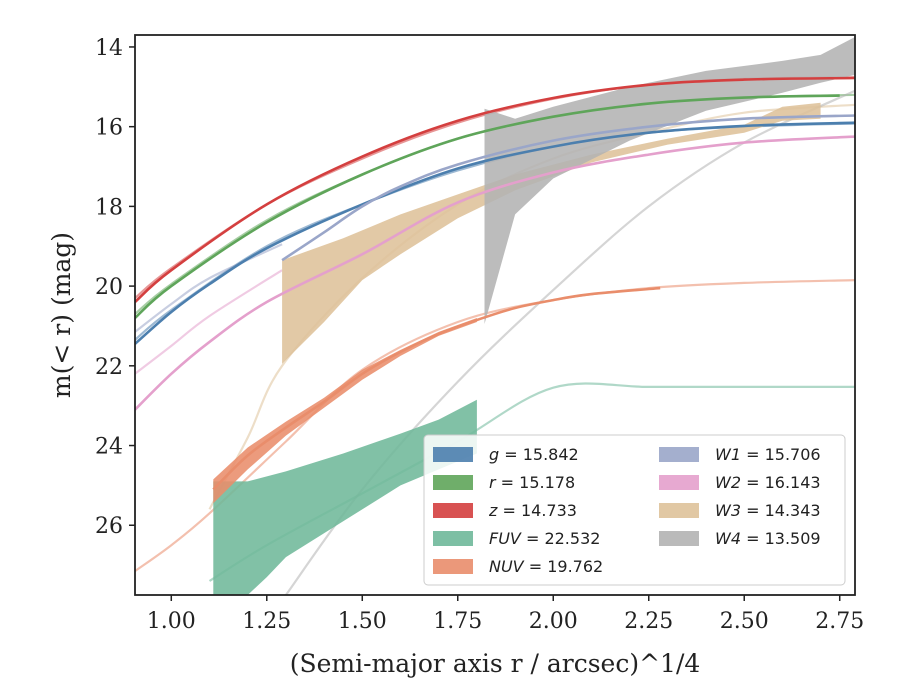 Image resolution: width=900 pixels, height=700 pixels. What do you see at coordinates (61, 315) in the screenshot?
I see `y-axis-label: m(< r) (mag)` at bounding box center [61, 315].